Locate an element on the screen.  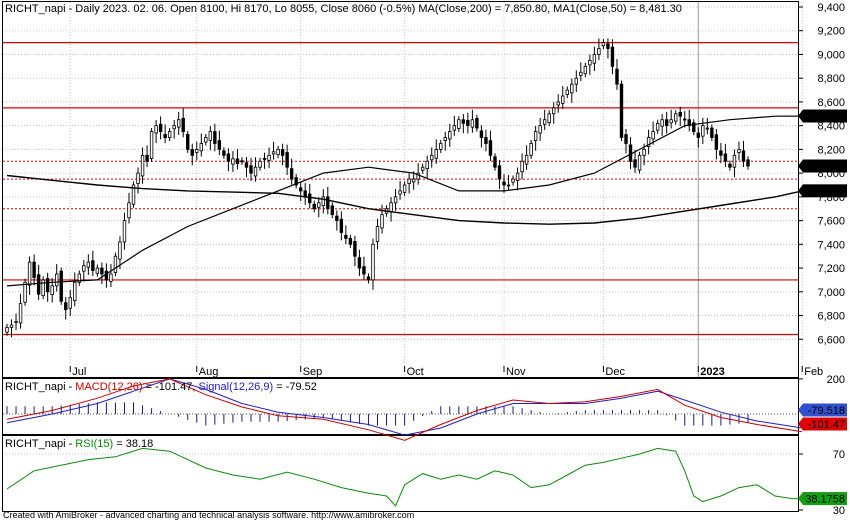
price-badge: 8,481.3 is located at coordinates (826, 117).